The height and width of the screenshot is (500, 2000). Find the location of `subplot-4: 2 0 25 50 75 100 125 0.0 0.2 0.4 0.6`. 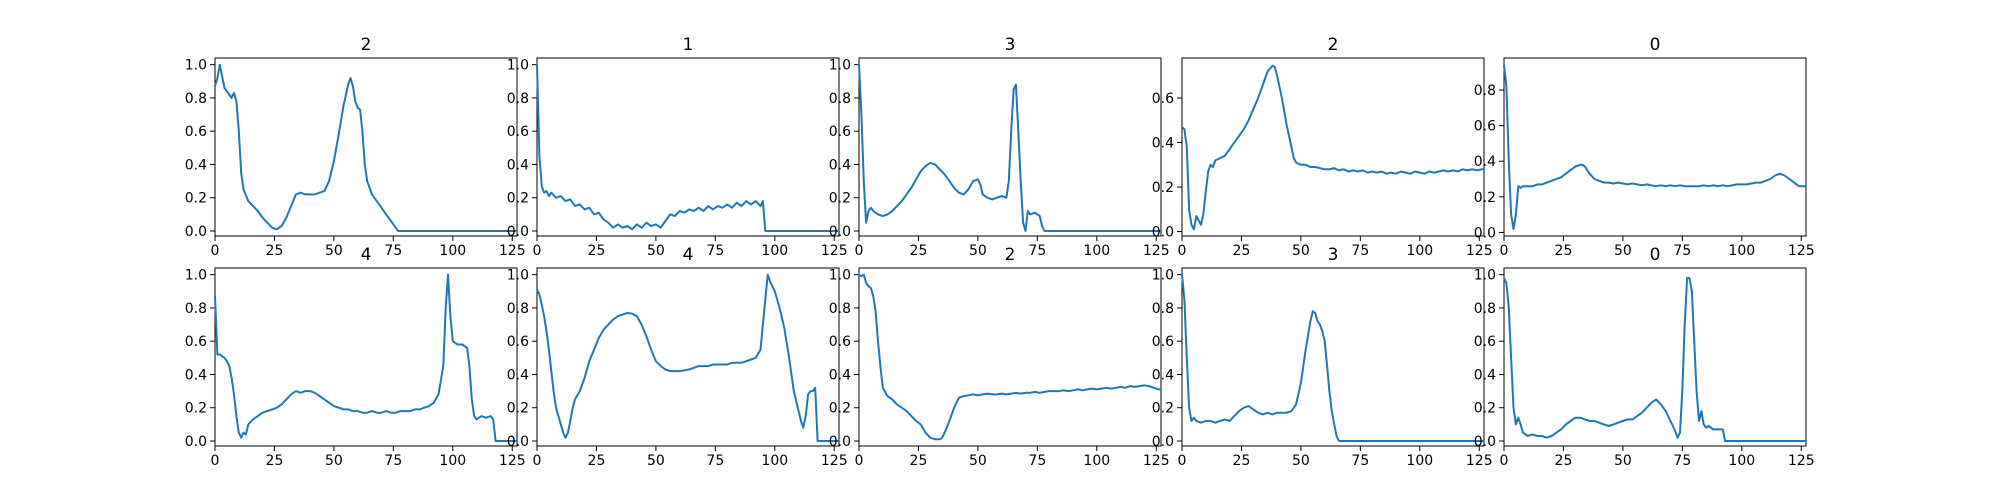

subplot-4: 2 0 25 50 75 100 125 0.0 0.2 0.4 0.6 is located at coordinates (1322, 147).